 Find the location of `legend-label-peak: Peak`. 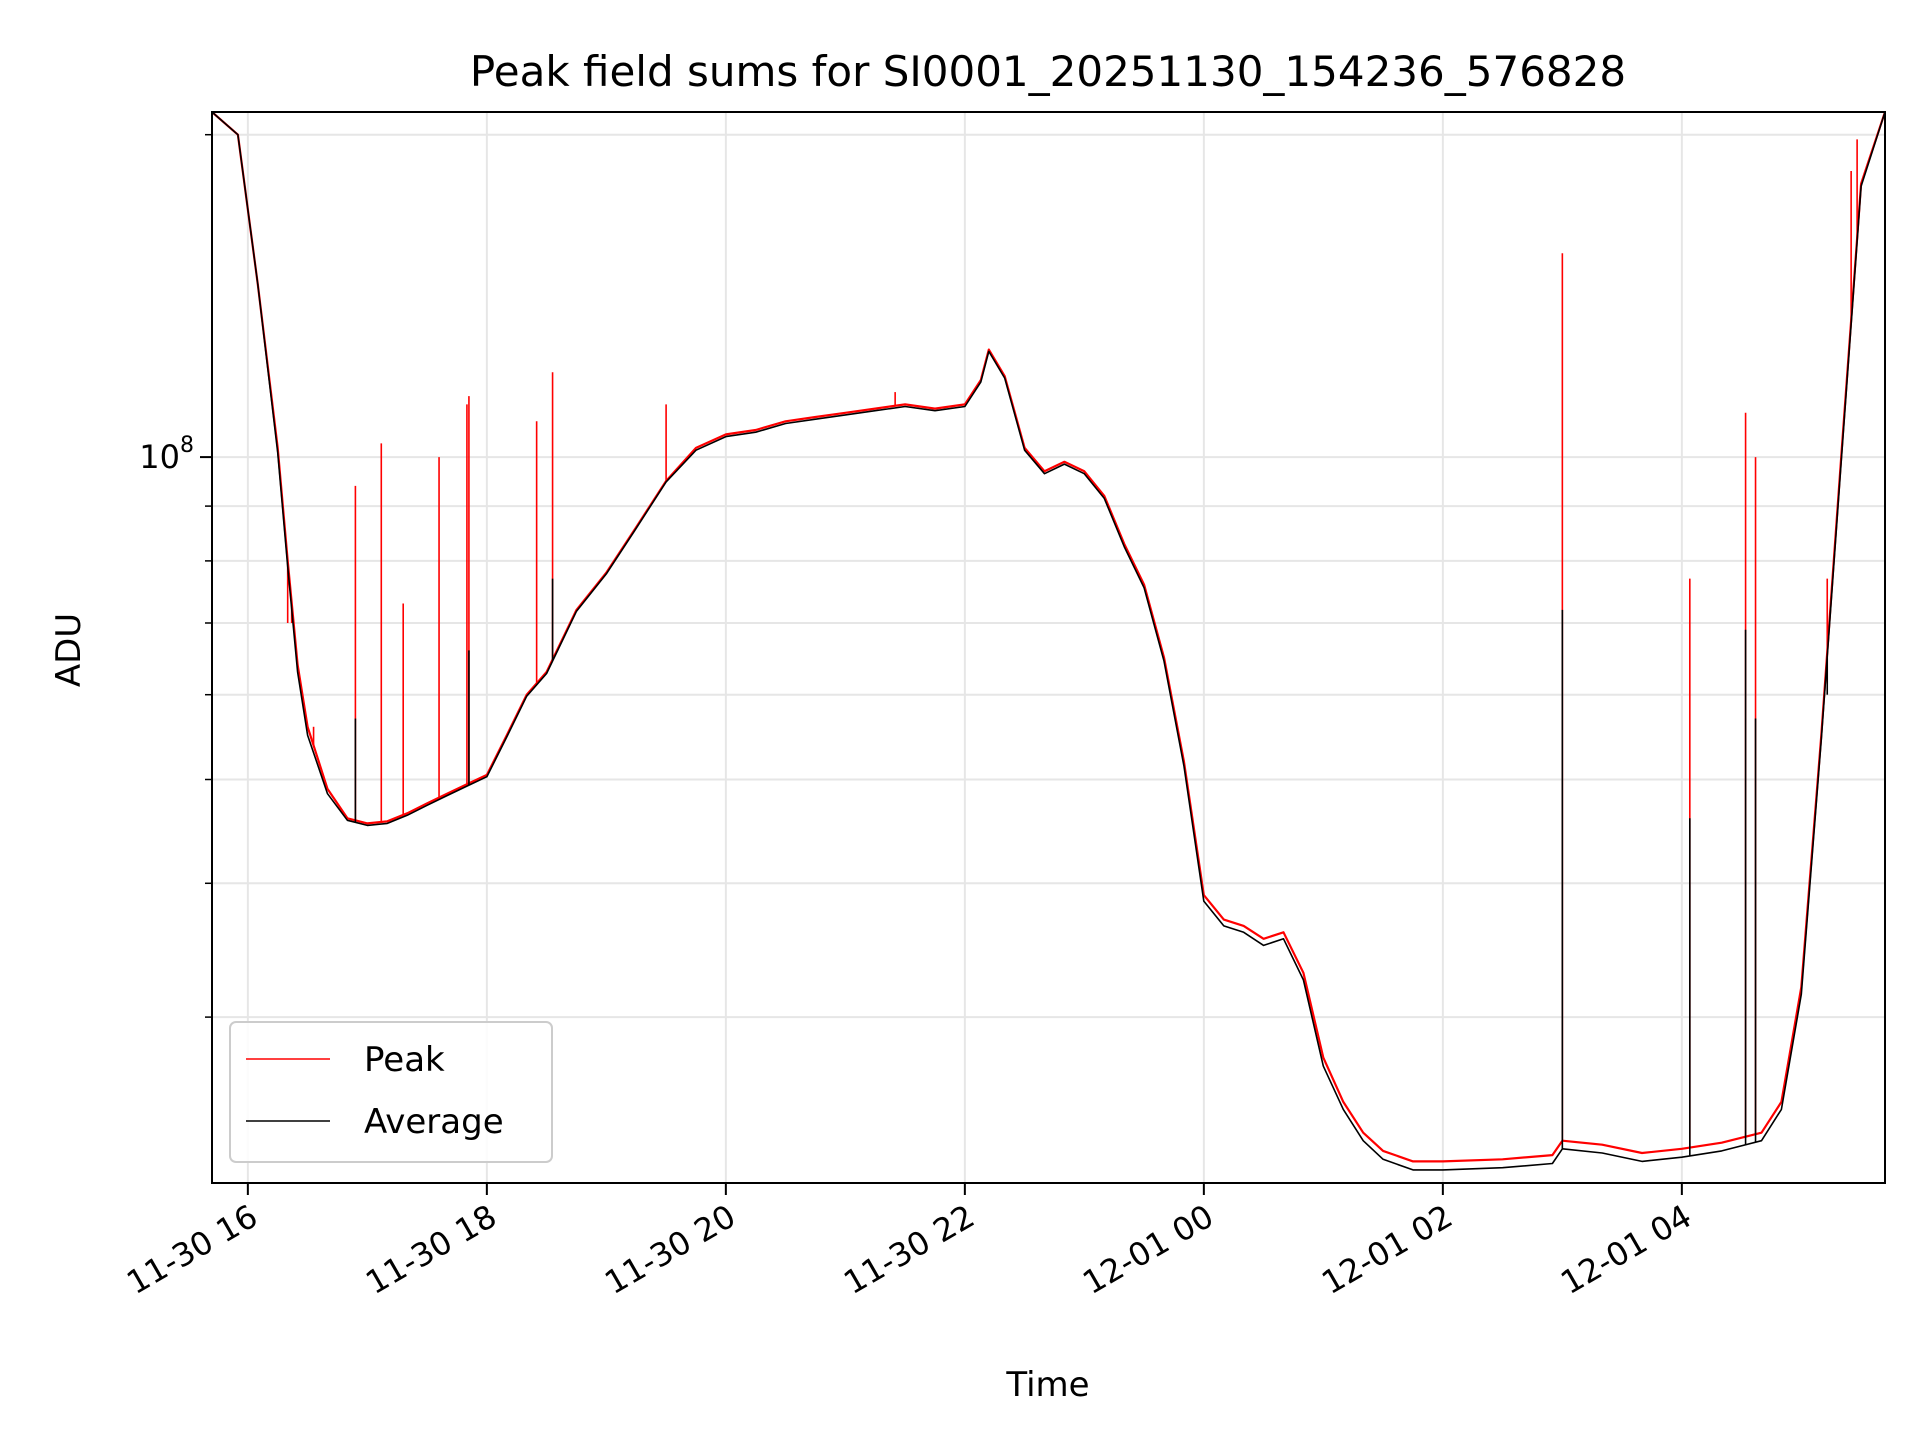

legend-label-peak: Peak is located at coordinates (404, 1060).